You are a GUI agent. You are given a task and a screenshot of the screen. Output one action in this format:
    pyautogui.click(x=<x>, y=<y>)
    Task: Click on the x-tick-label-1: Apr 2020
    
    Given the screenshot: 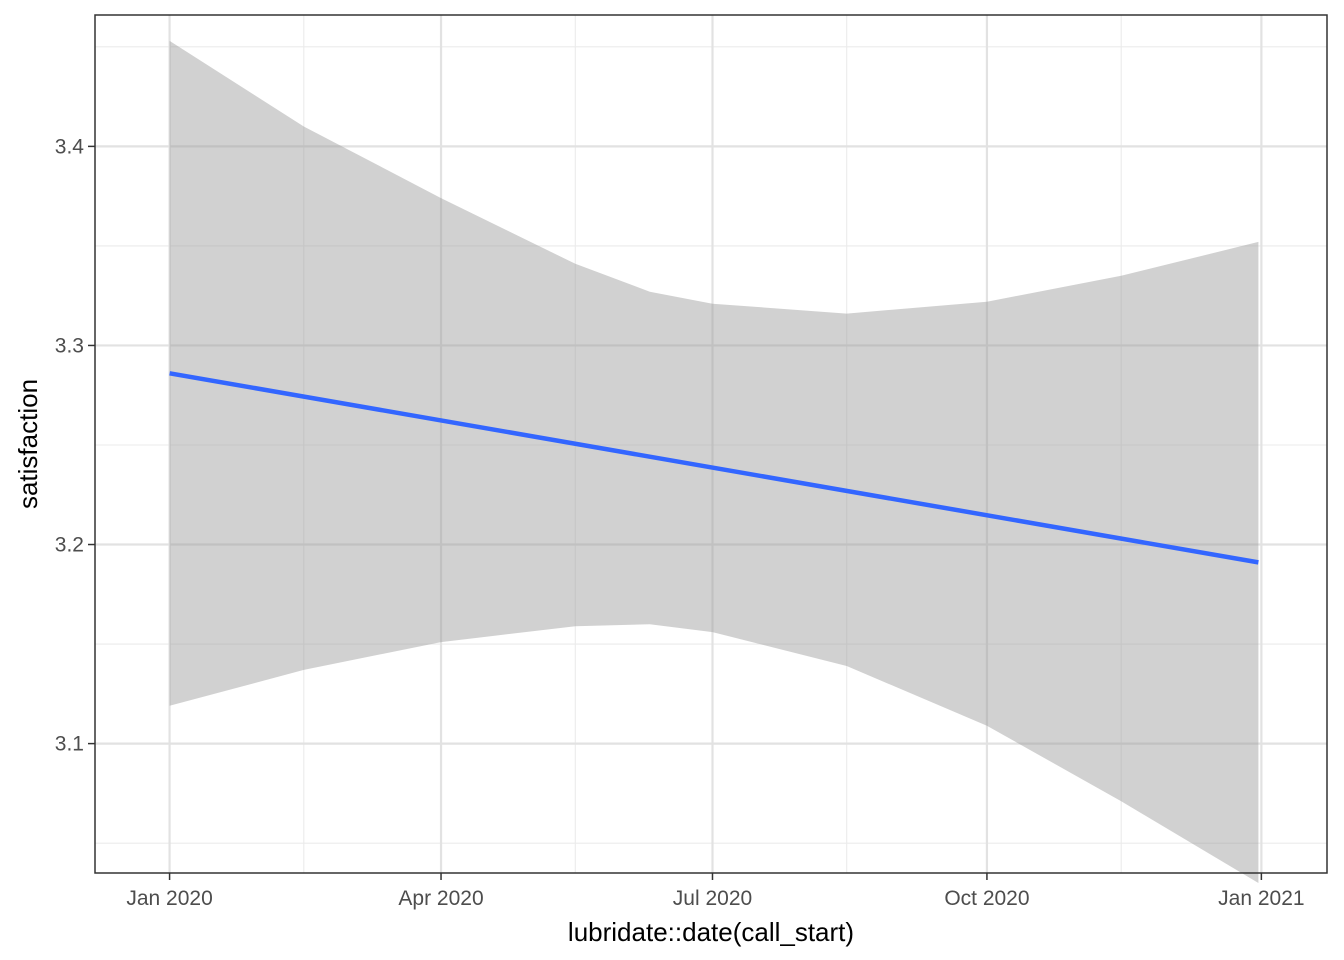 What is the action you would take?
    pyautogui.click(x=440, y=898)
    